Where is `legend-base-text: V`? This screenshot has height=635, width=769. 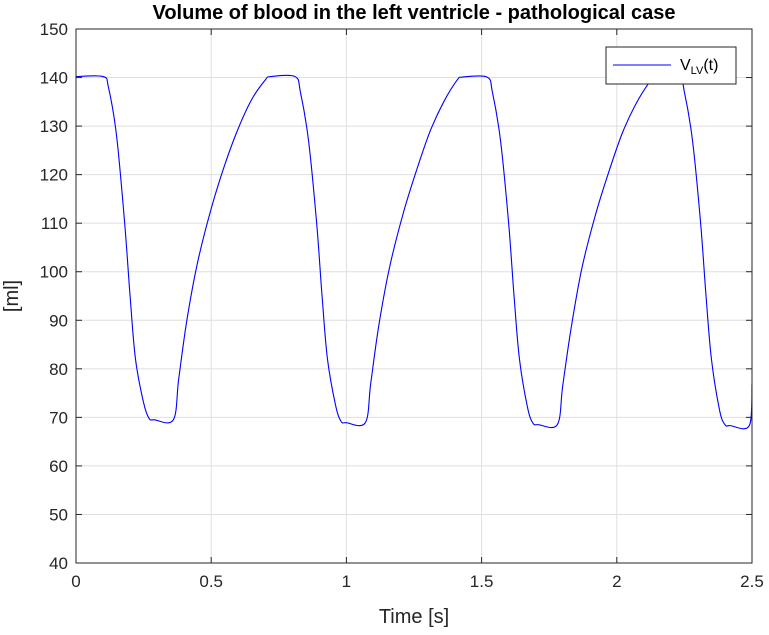
legend-base-text: V is located at coordinates (685, 65).